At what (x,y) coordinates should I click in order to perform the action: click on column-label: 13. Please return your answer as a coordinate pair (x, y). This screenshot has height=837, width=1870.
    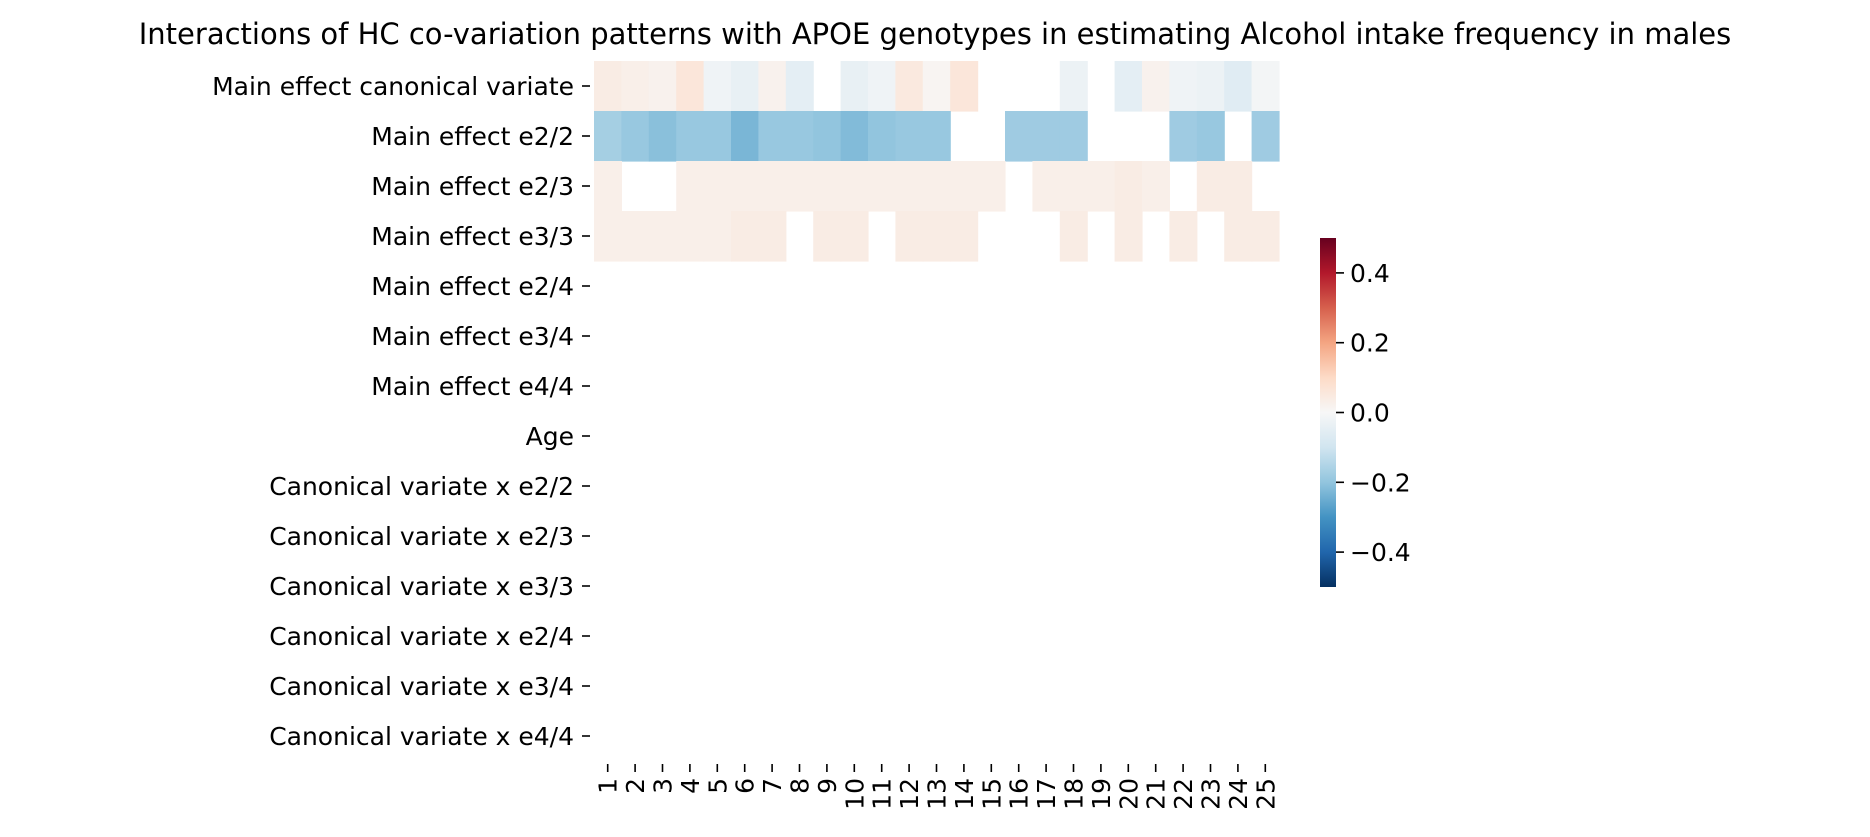
    Looking at the image, I should click on (937, 794).